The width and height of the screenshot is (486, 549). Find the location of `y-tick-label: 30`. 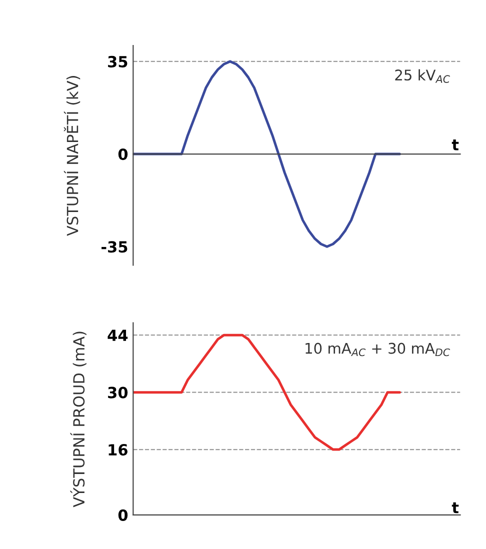

y-tick-label: 30 is located at coordinates (118, 392).